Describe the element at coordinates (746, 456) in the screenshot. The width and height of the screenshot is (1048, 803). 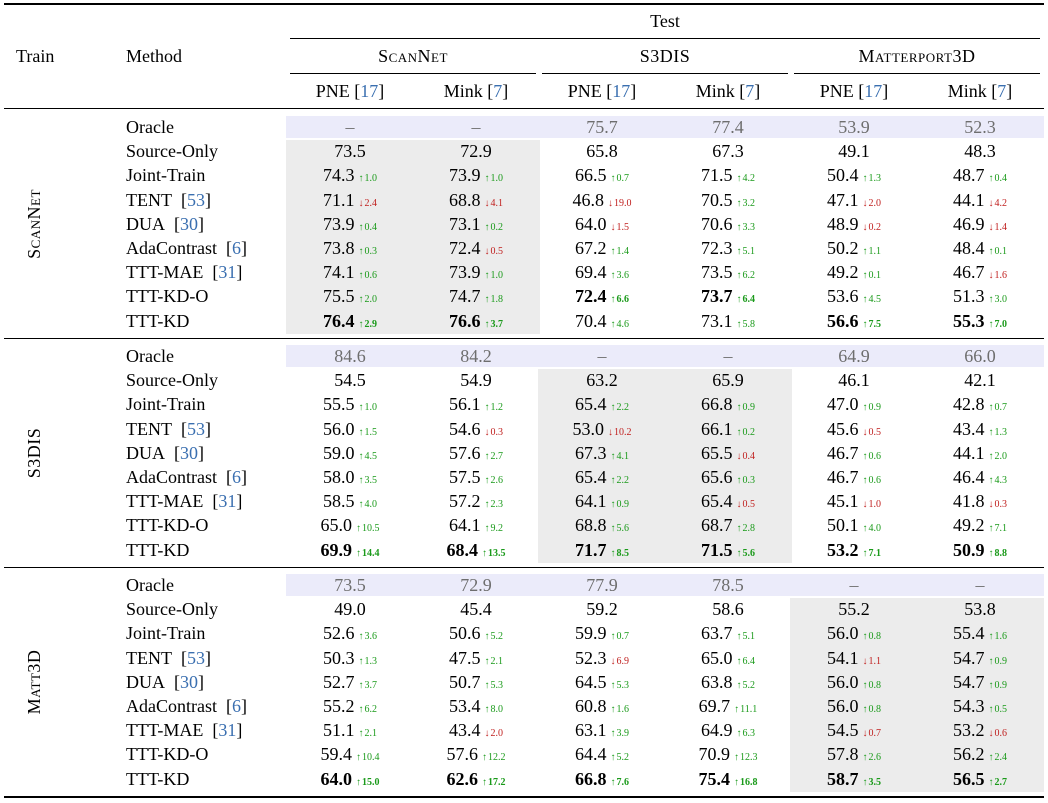
I see `arrow-down-icon: ↓0.4` at that location.